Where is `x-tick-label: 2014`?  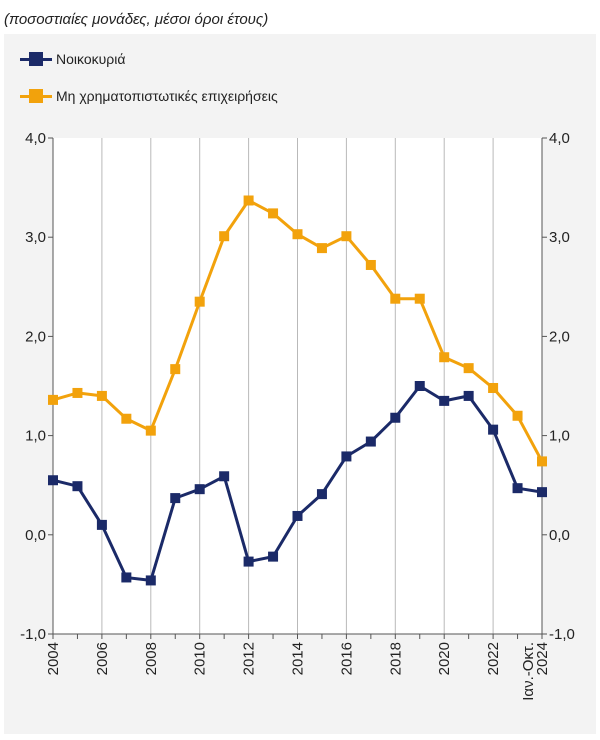 x-tick-label: 2014 is located at coordinates (298, 658).